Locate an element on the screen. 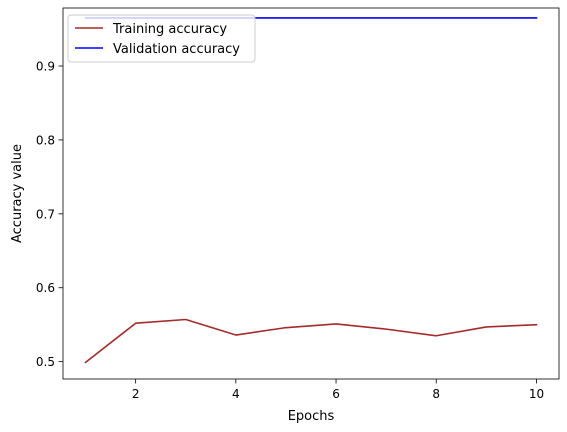 This screenshot has height=432, width=567. y-tick-label: 0.5 is located at coordinates (45, 362).